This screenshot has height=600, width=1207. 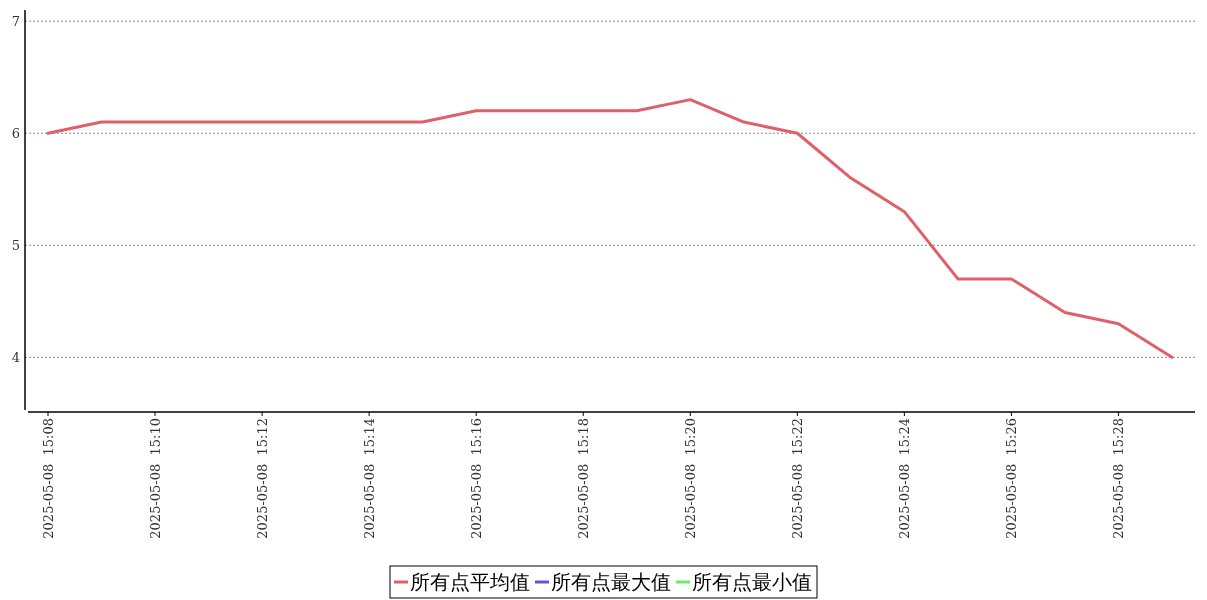 I want to click on x-tick-label: 2025-05-08 15:18, so click(x=584, y=478).